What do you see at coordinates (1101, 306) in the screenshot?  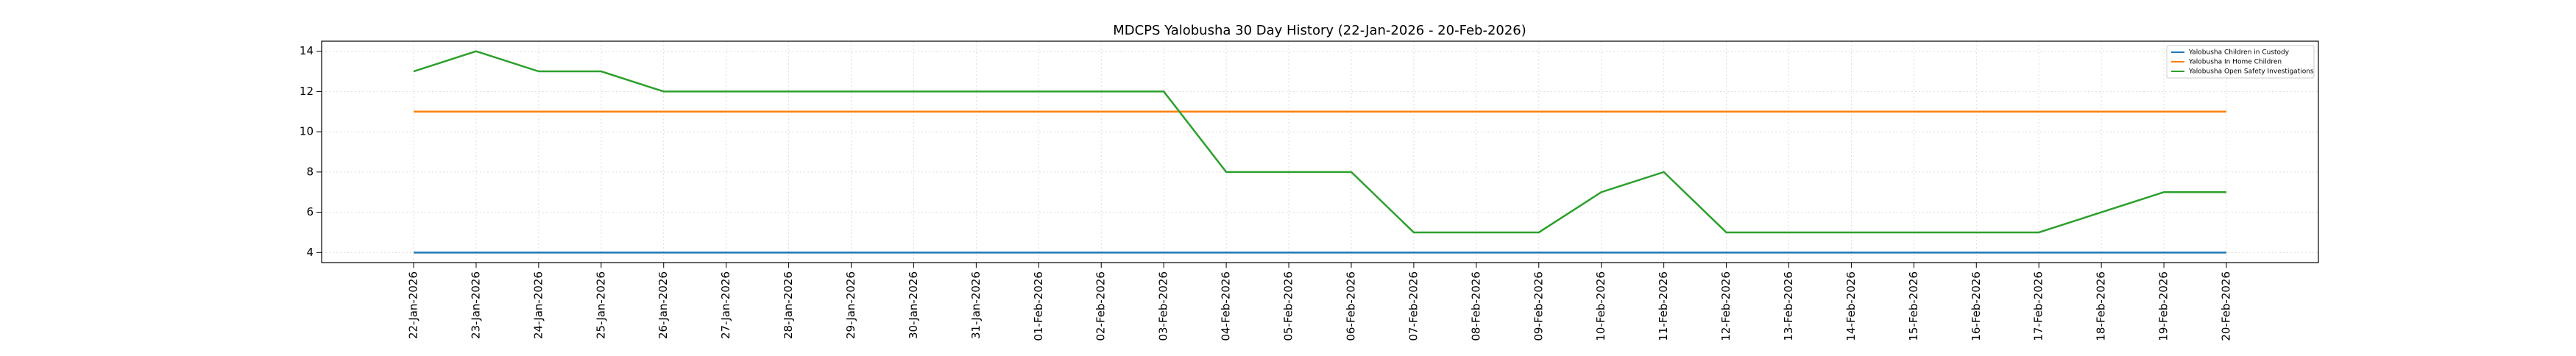 I see `x-tick-label: 02-Feb-2026` at bounding box center [1101, 306].